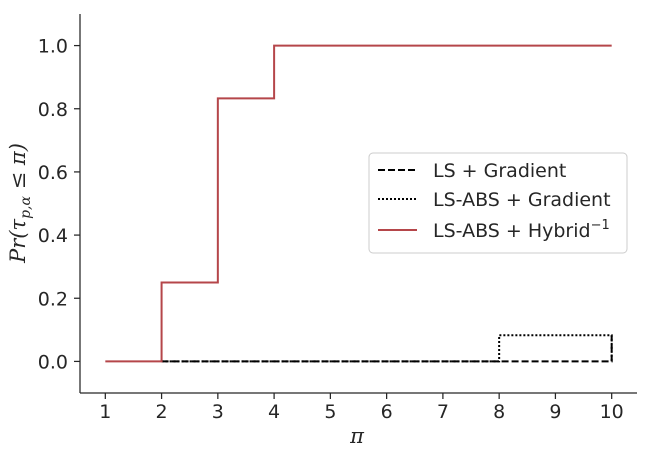  Describe the element at coordinates (521, 230) in the screenshot. I see `legend-label-lsabs-hybrid: LS-ABS + Hybrid−1` at that location.